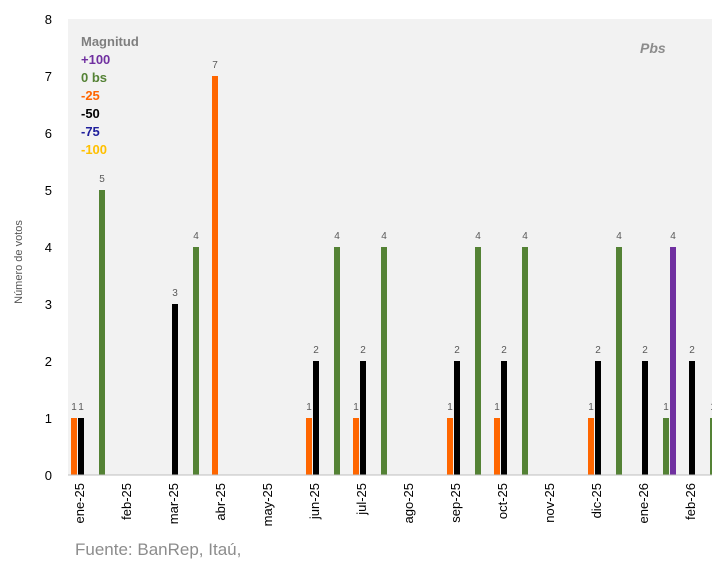  Describe the element at coordinates (48, 133) in the screenshot. I see `y-tick-label: 6` at that location.